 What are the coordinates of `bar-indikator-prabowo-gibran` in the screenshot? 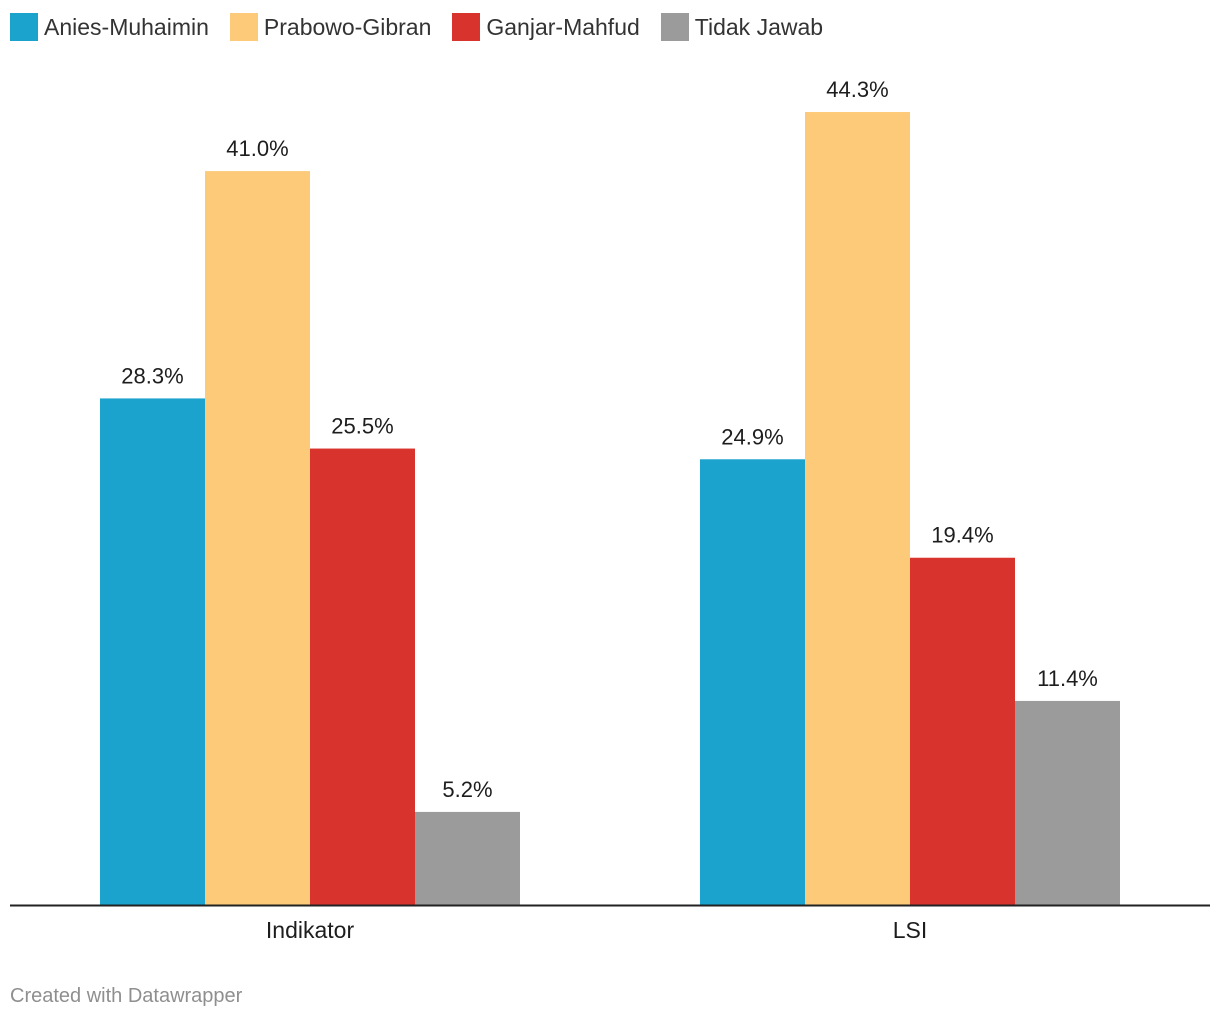 It's located at (257, 538).